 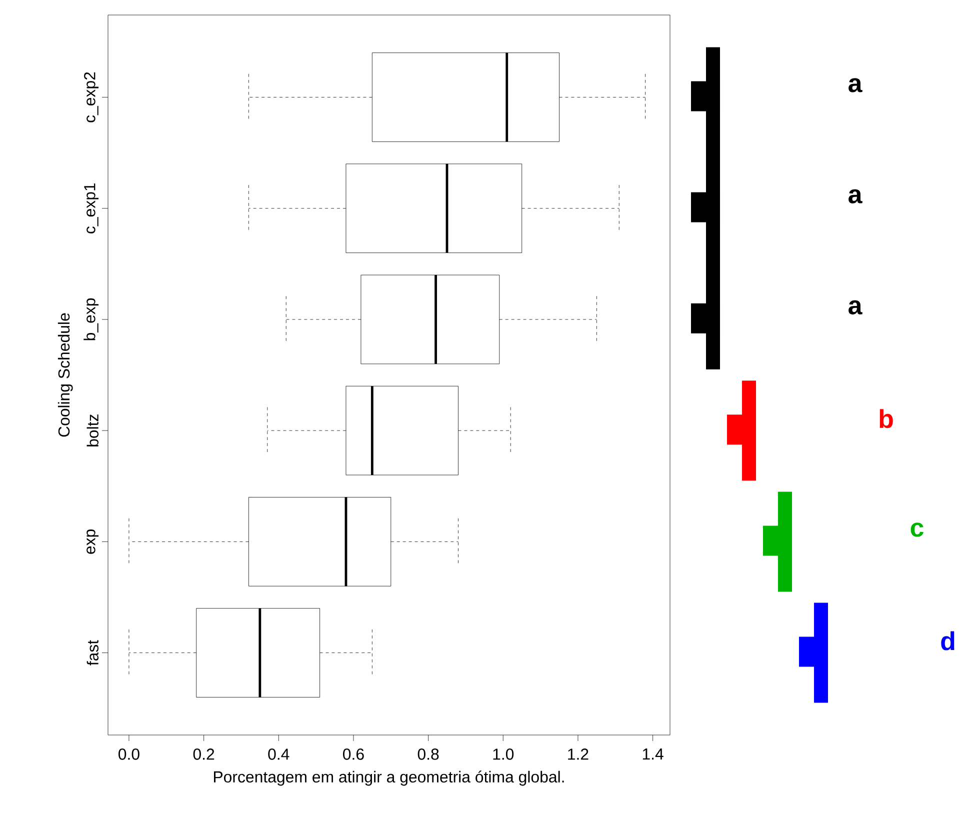 What do you see at coordinates (91, 208) in the screenshot?
I see `y-tick-label: c_exp1` at bounding box center [91, 208].